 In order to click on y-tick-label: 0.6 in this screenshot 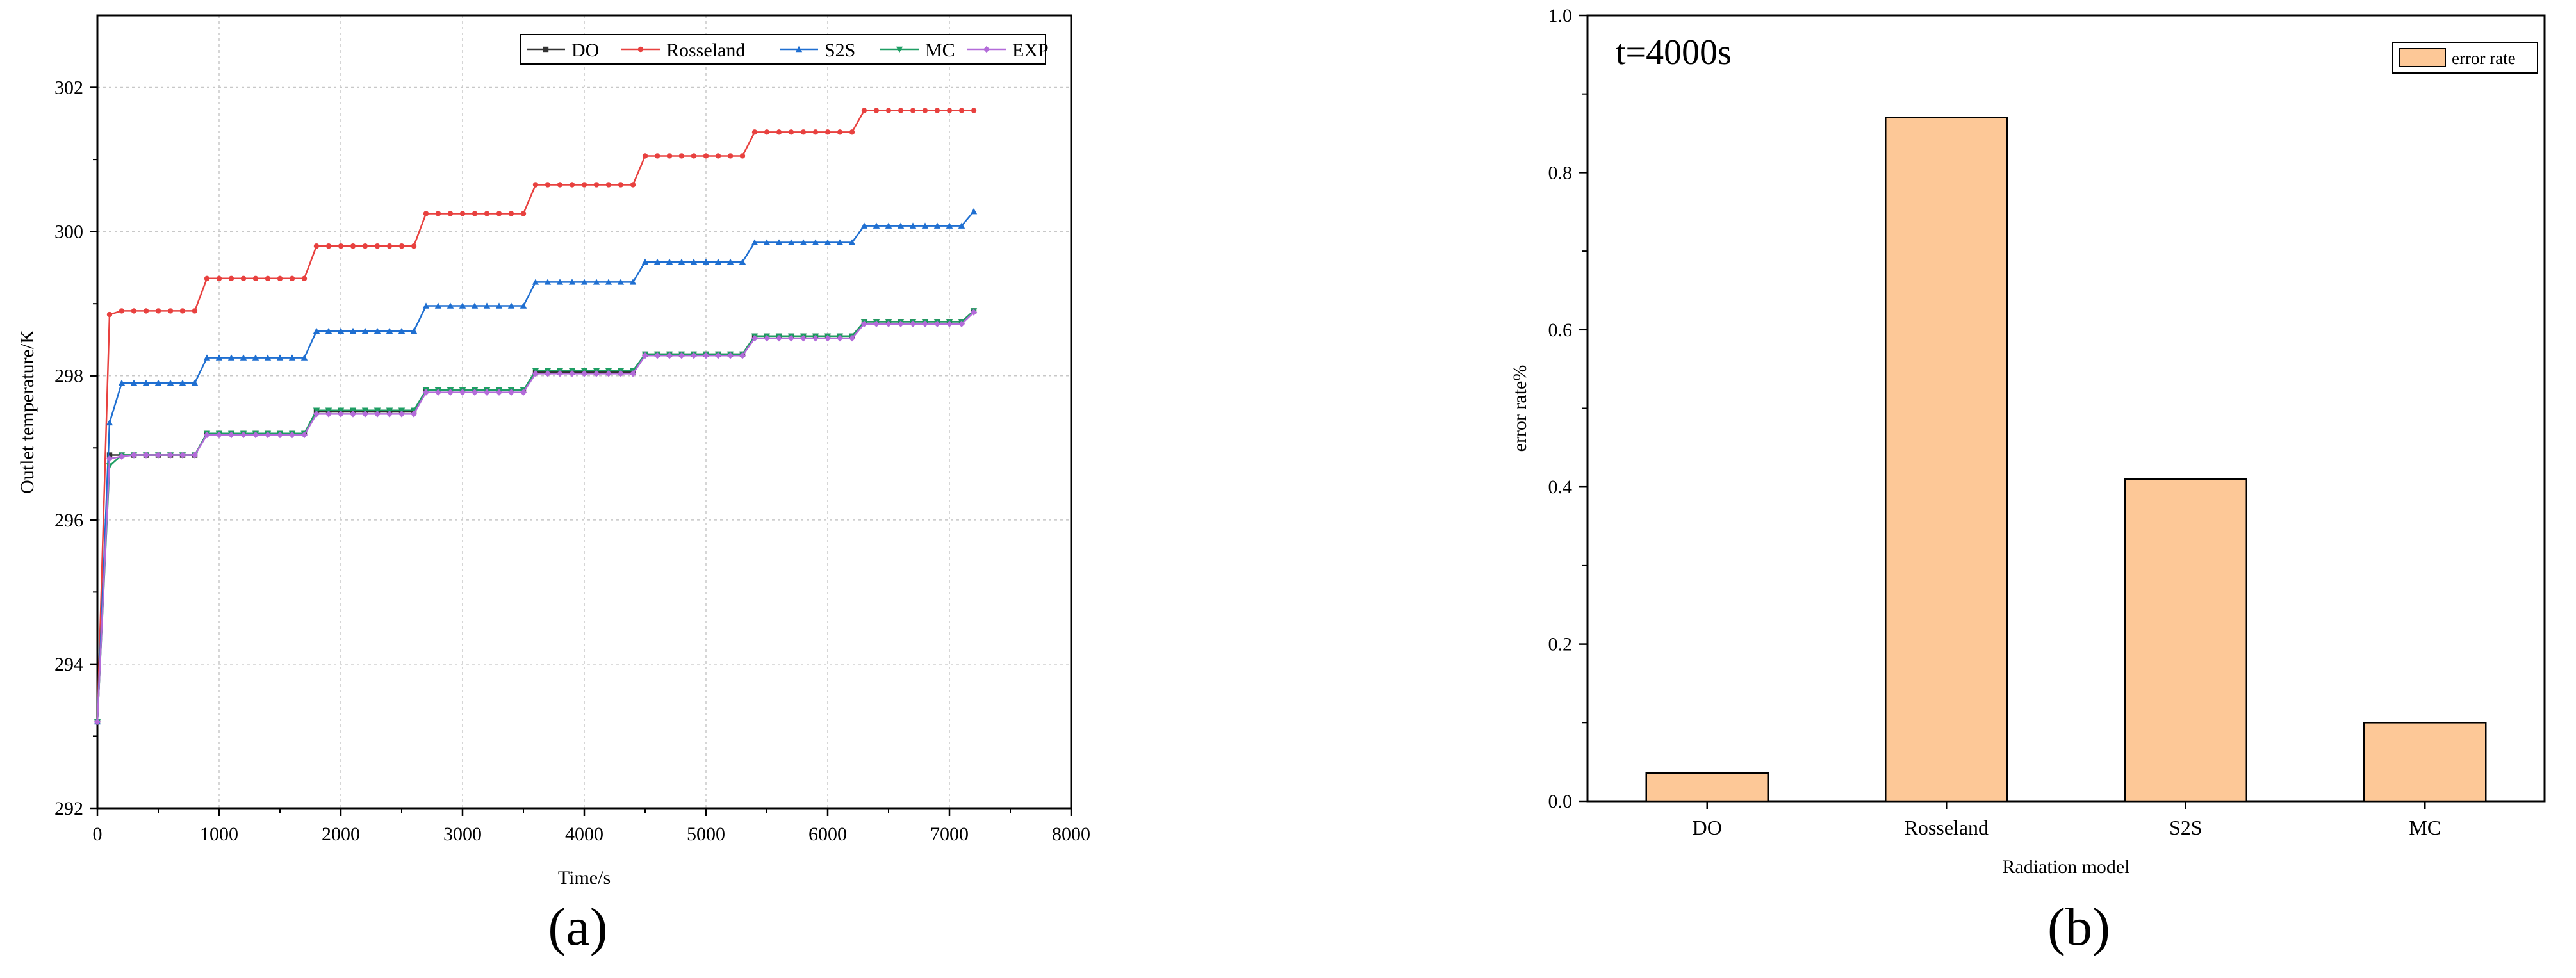, I will do `click(1561, 330)`.